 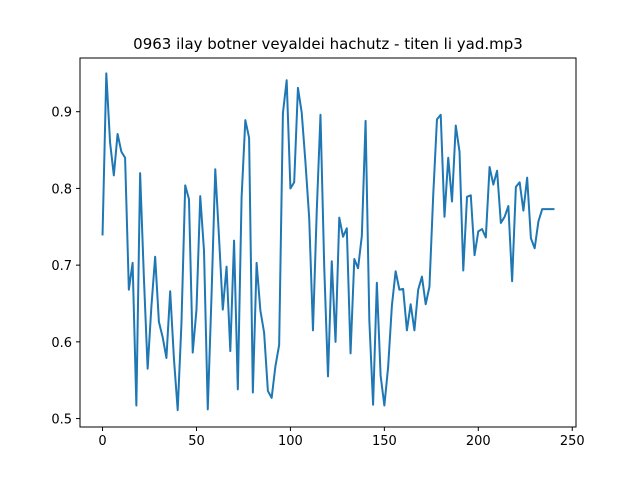 What do you see at coordinates (341, 438) in the screenshot?
I see `x-axis-ticks: 0 50 100 150 200 250` at bounding box center [341, 438].